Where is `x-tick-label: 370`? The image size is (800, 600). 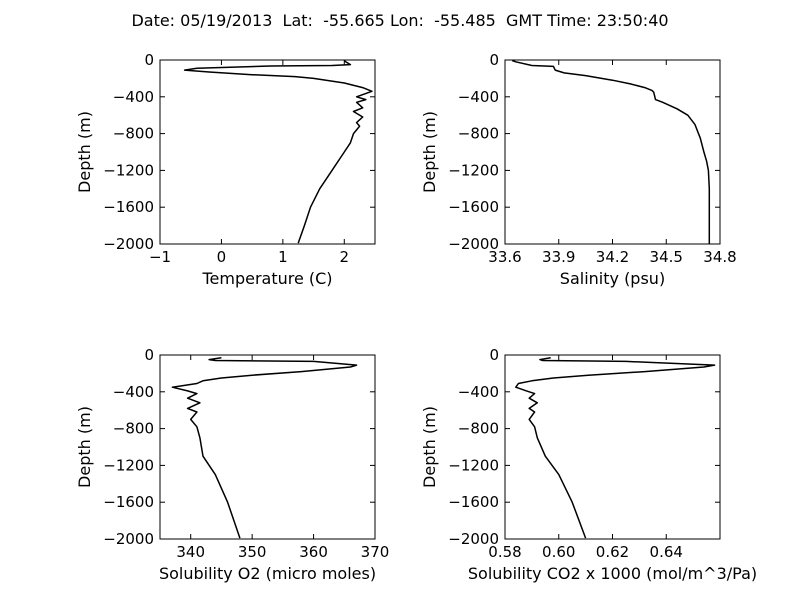 x-tick-label: 370 is located at coordinates (375, 552).